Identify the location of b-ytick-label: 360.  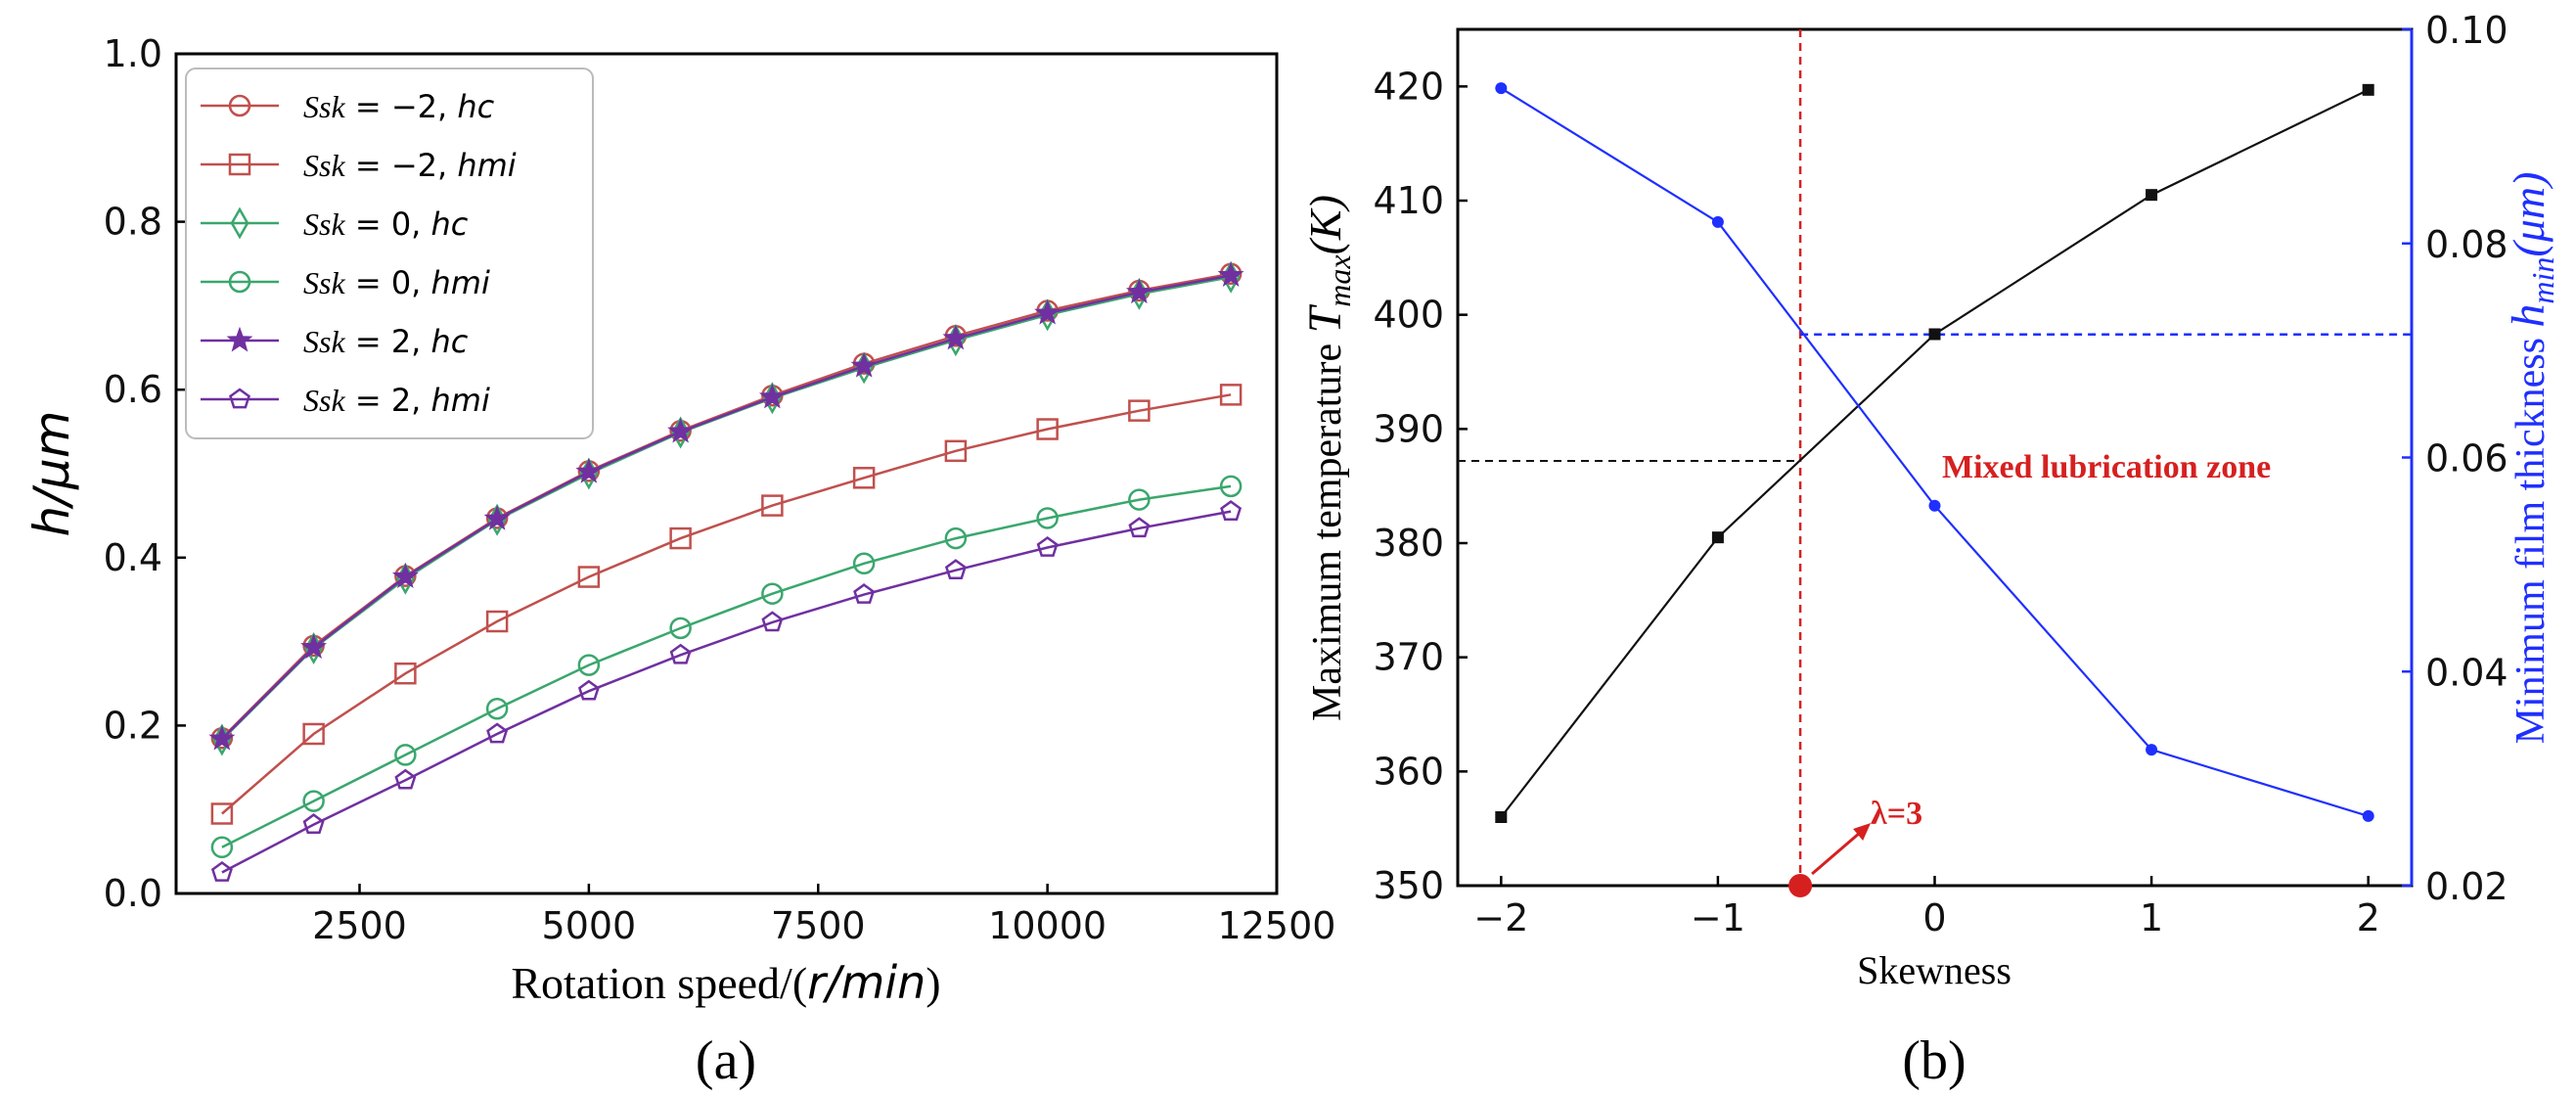
(1408, 771).